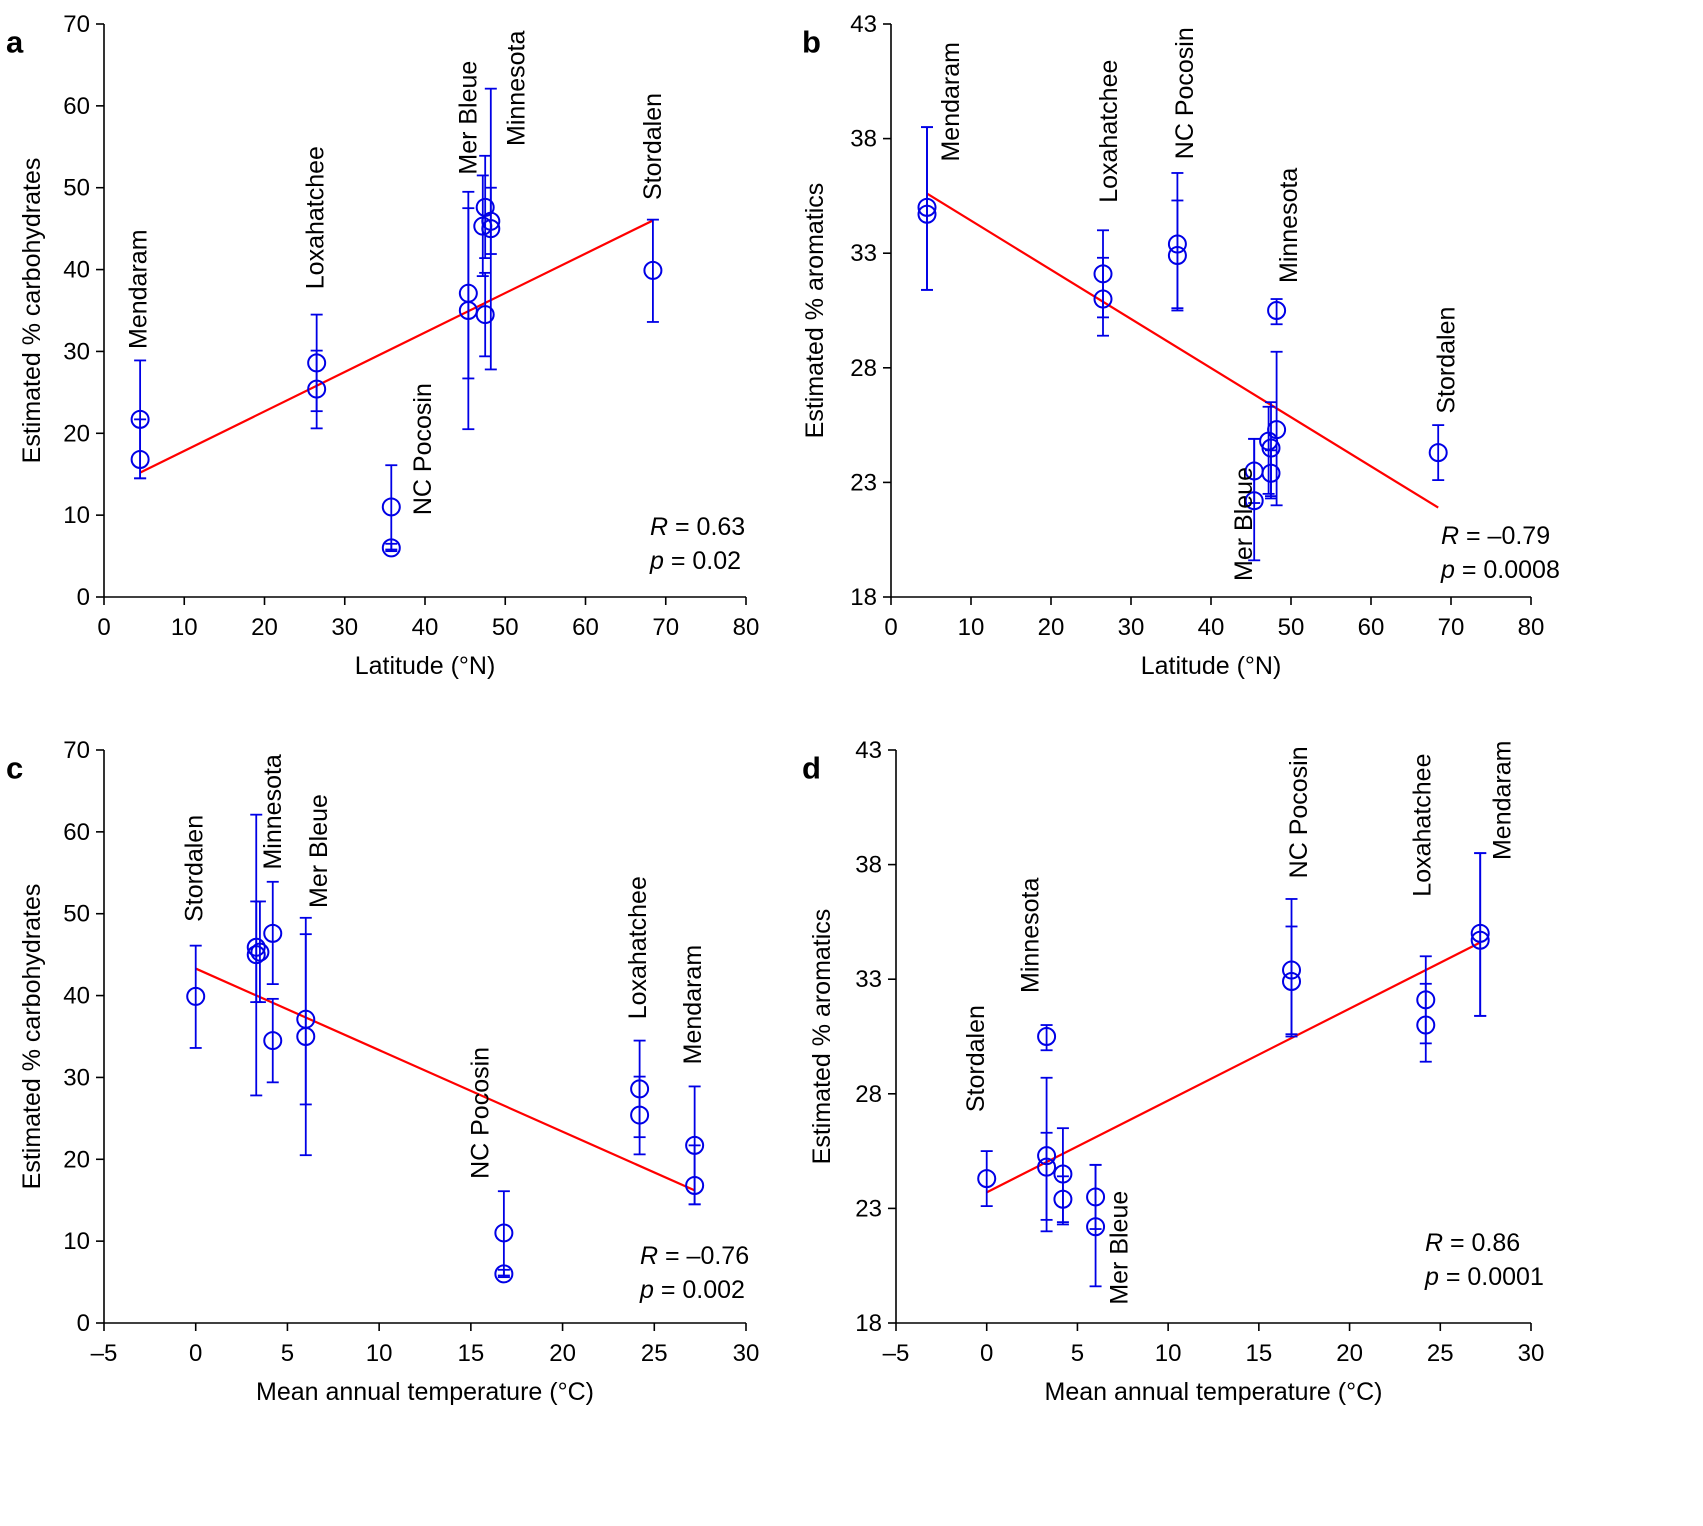 This screenshot has height=1526, width=1703. What do you see at coordinates (1371, 627) in the screenshot?
I see `x-tick-label: 60` at bounding box center [1371, 627].